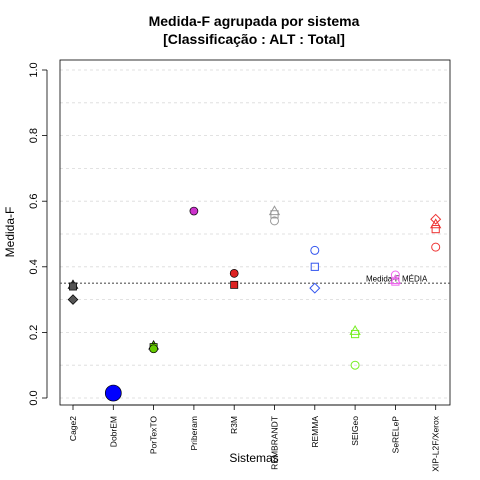 This screenshot has width=480, height=480. What do you see at coordinates (113, 393) in the screenshot?
I see `data-point-circle-large` at bounding box center [113, 393].